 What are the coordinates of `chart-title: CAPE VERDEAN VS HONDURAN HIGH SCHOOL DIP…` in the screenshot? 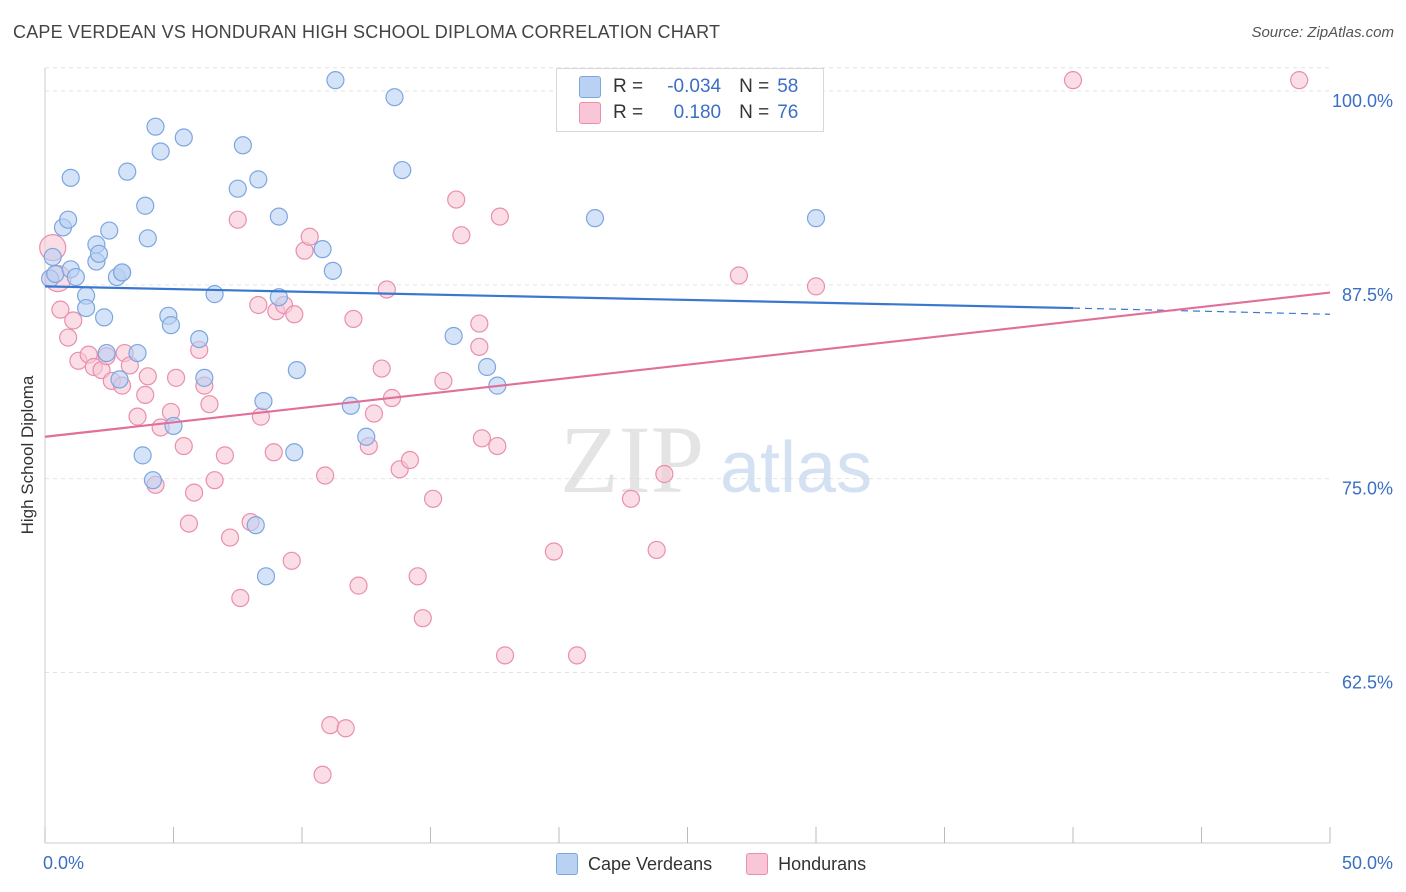 It's located at (367, 32).